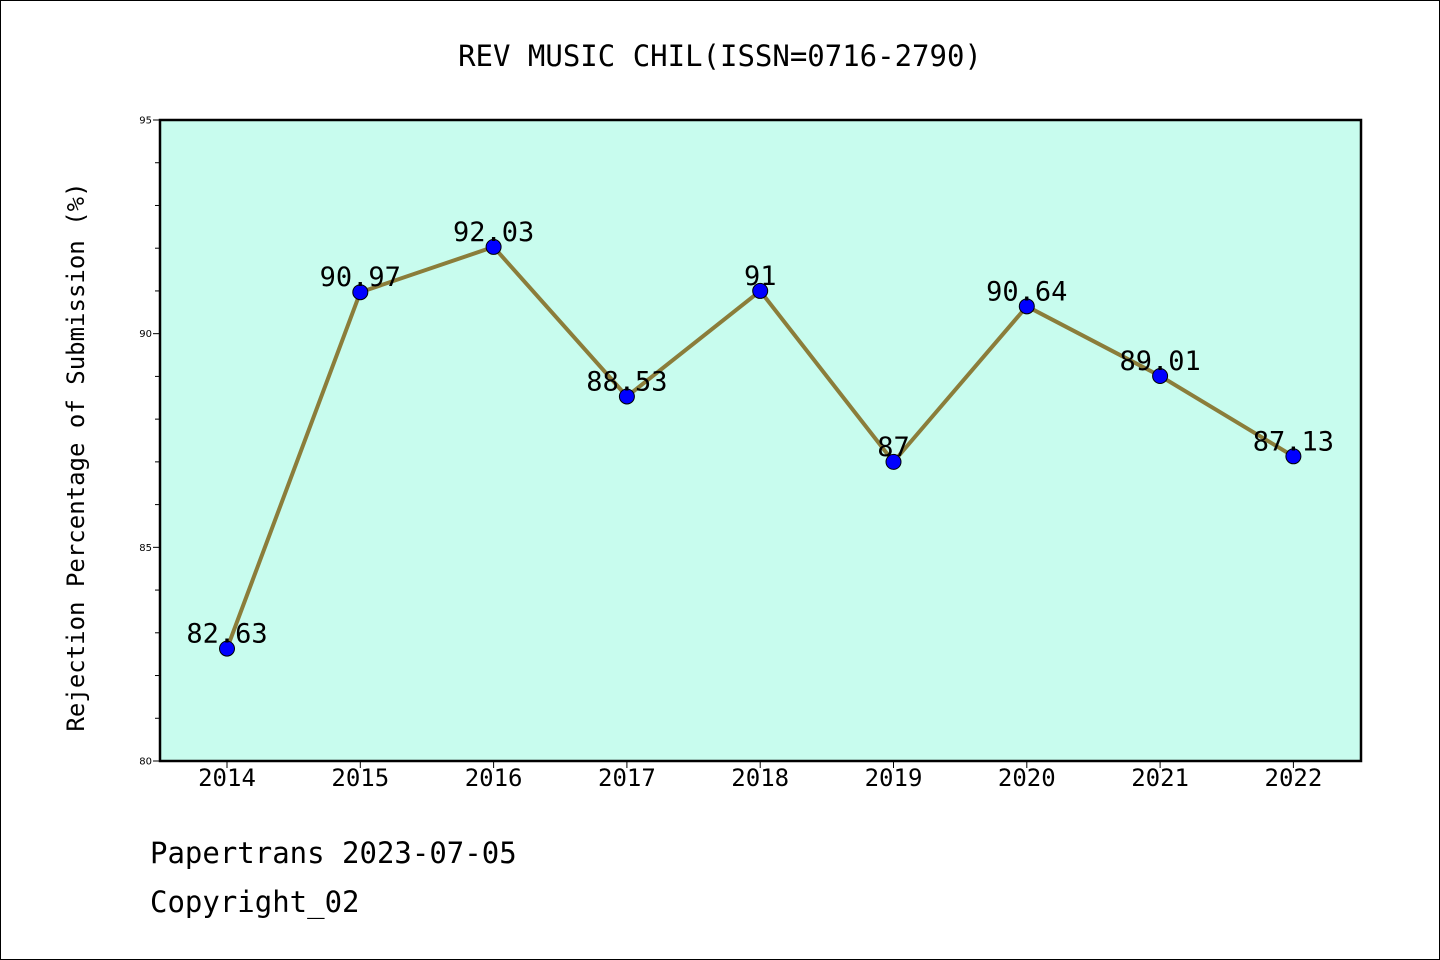  What do you see at coordinates (76, 456) in the screenshot?
I see `y-axis-label: Rejection Percentage of Submission (%)` at bounding box center [76, 456].